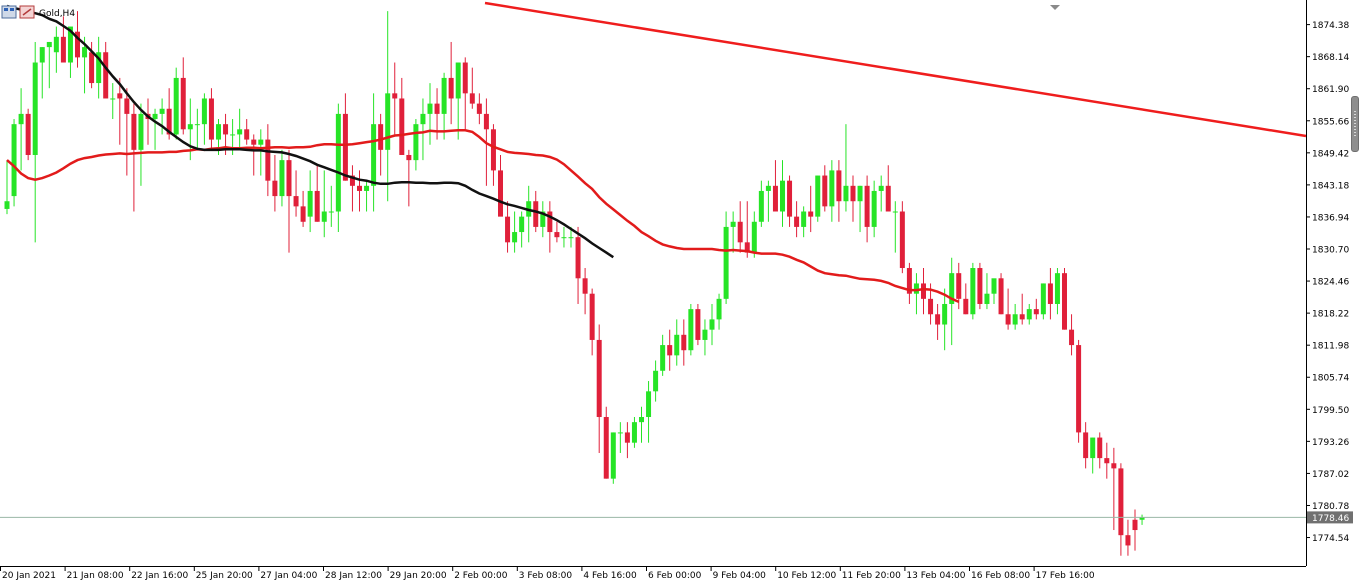 The image size is (1361, 586). I want to click on time-tick-label: 20 Jan 2021, so click(29, 576).